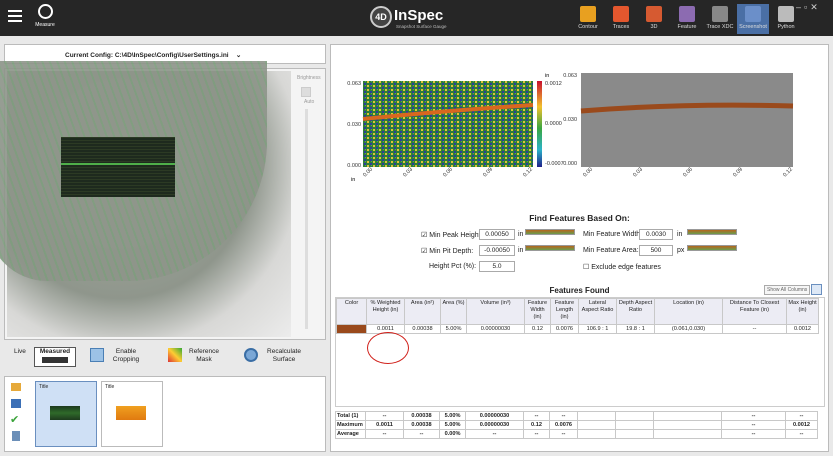 This screenshot has height=456, width=833. Describe the element at coordinates (497, 250) in the screenshot. I see `pit-input: -0.00050` at that location.